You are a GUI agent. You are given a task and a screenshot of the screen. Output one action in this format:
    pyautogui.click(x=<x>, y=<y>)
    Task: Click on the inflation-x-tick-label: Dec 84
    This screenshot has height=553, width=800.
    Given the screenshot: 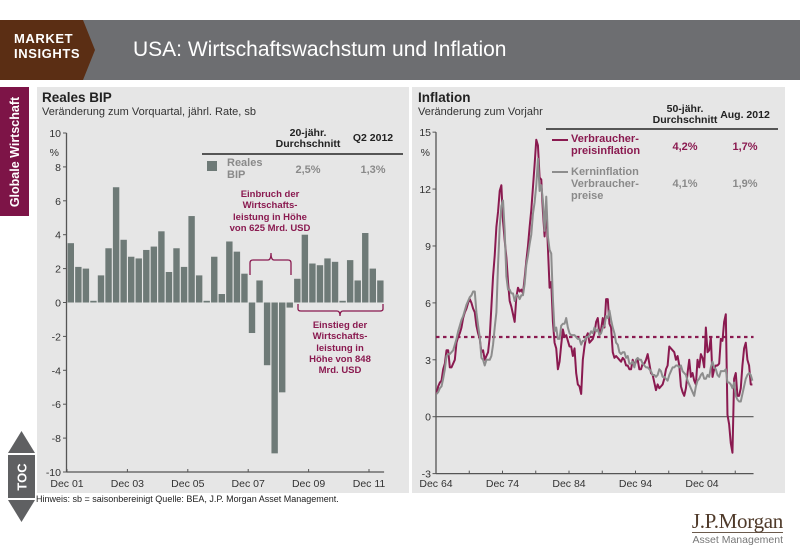 What is the action you would take?
    pyautogui.click(x=568, y=484)
    